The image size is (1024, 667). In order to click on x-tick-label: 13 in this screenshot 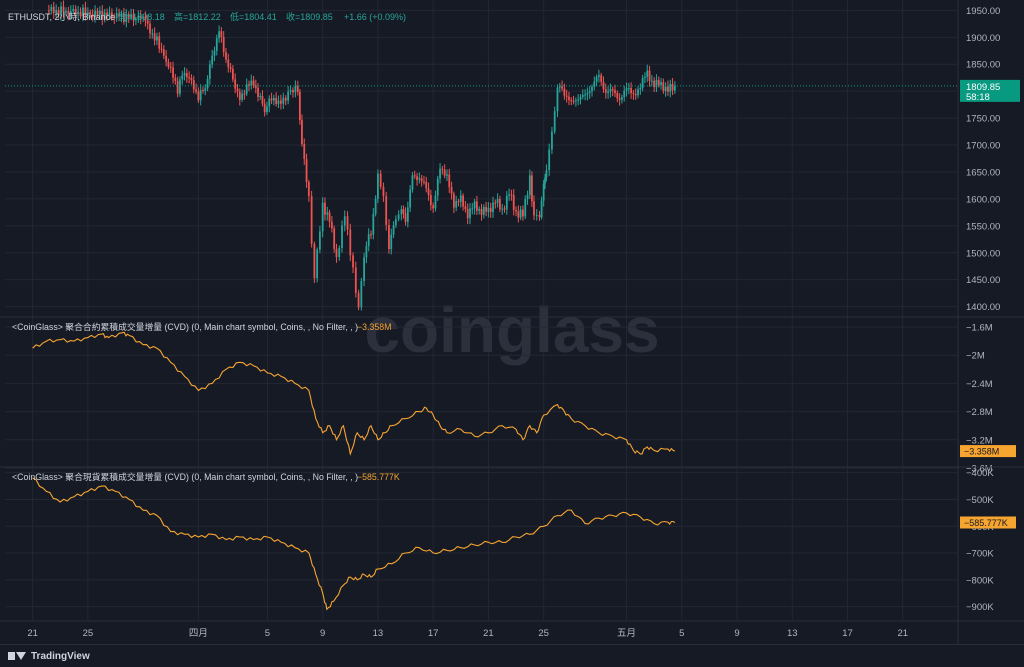, I will do `click(792, 633)`.